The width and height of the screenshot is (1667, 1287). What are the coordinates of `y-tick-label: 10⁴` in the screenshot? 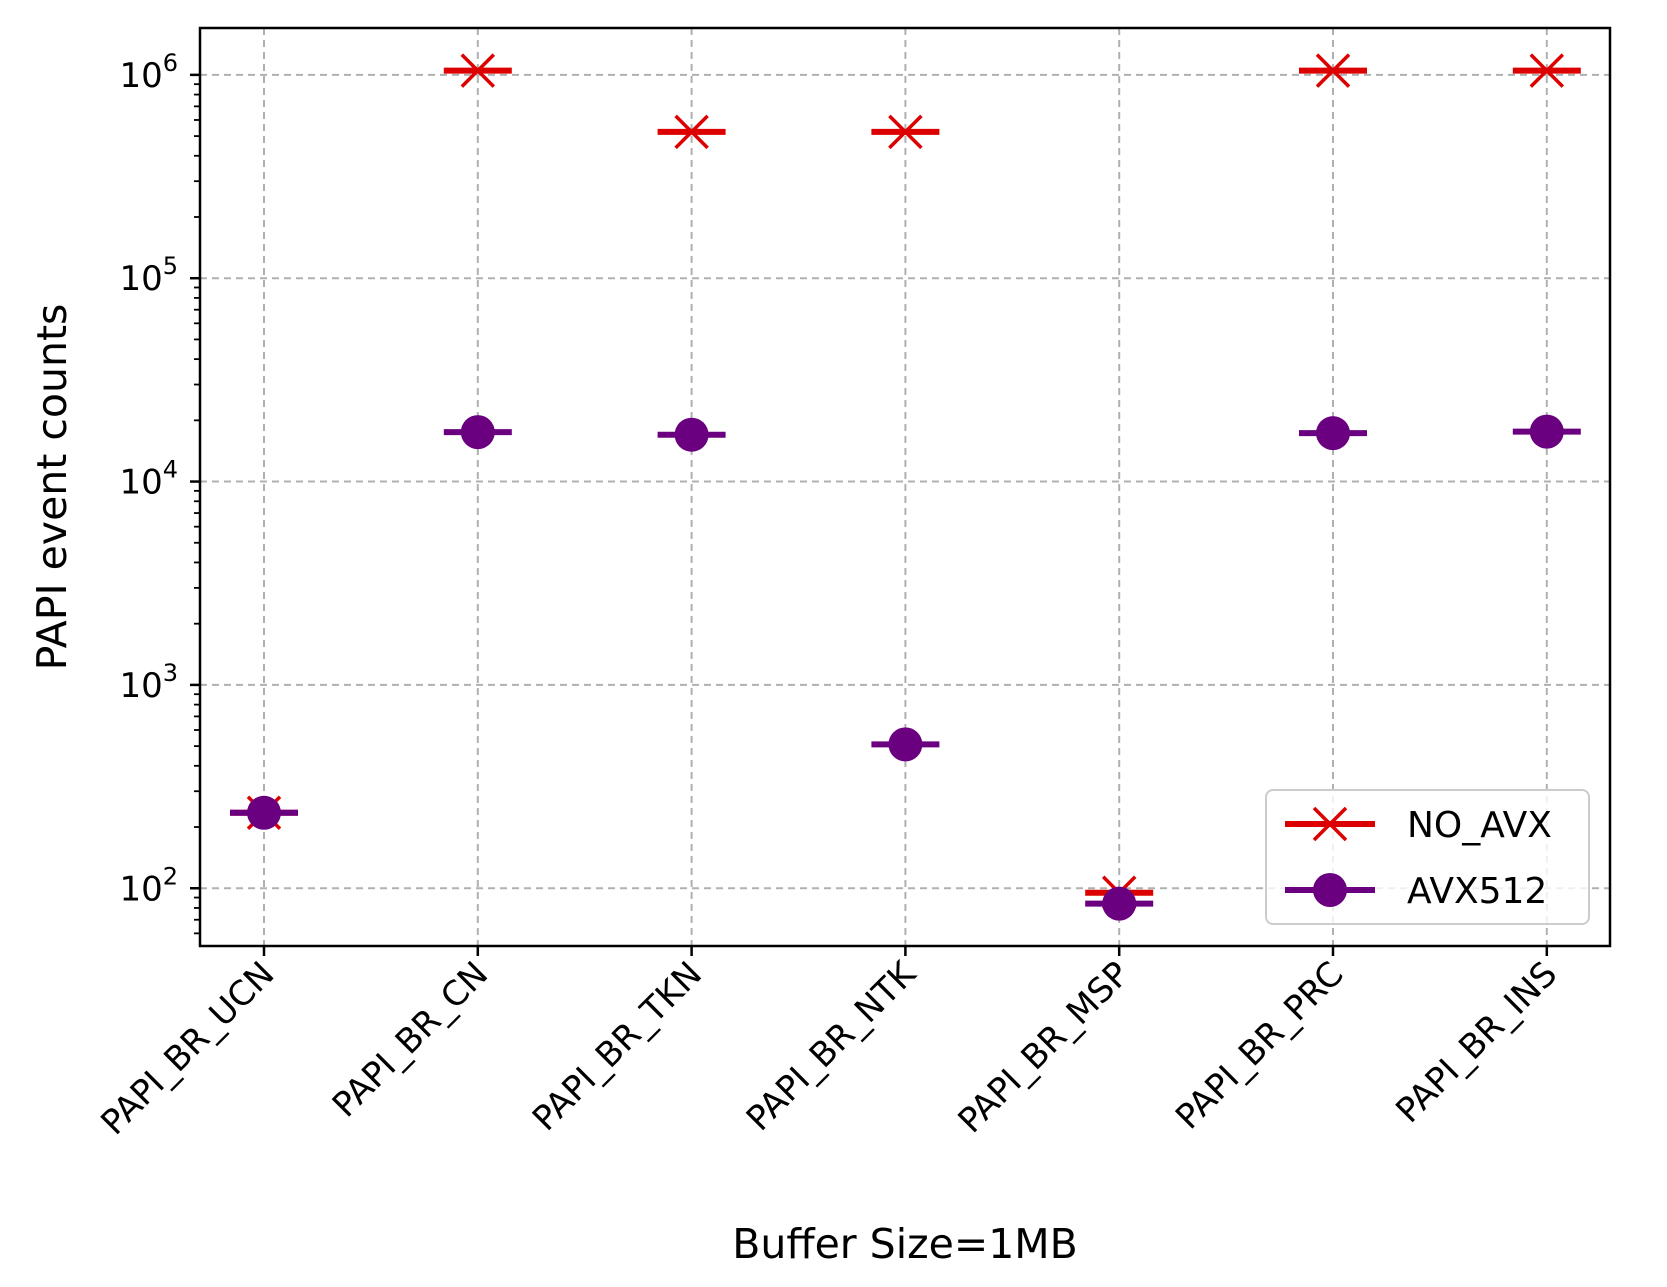 It's located at (148, 479).